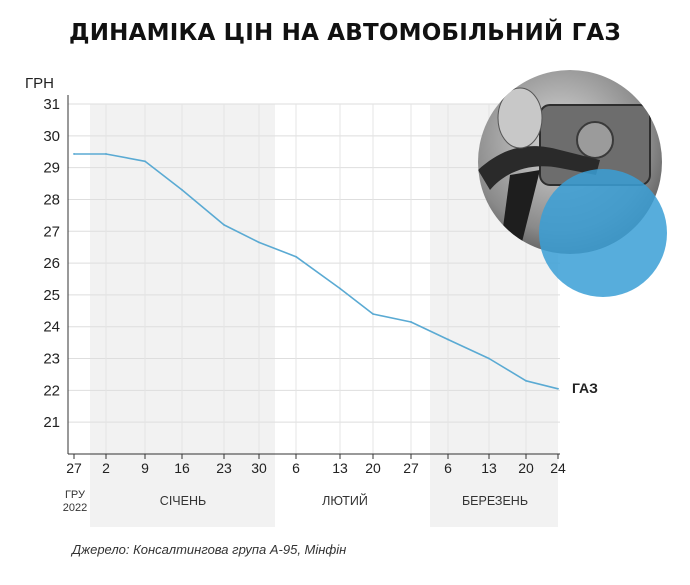  What do you see at coordinates (520, 210) in the screenshot?
I see `nozzle-hose` at bounding box center [520, 210].